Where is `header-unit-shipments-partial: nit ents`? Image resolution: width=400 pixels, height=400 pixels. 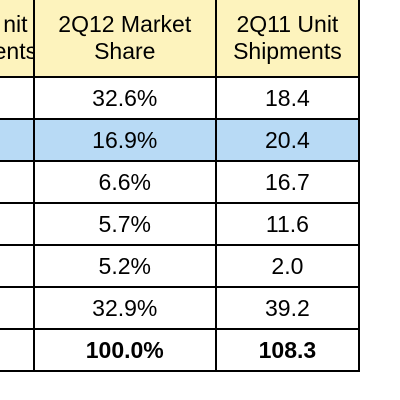 header-unit-shipments-partial: nit ents is located at coordinates (17, 39).